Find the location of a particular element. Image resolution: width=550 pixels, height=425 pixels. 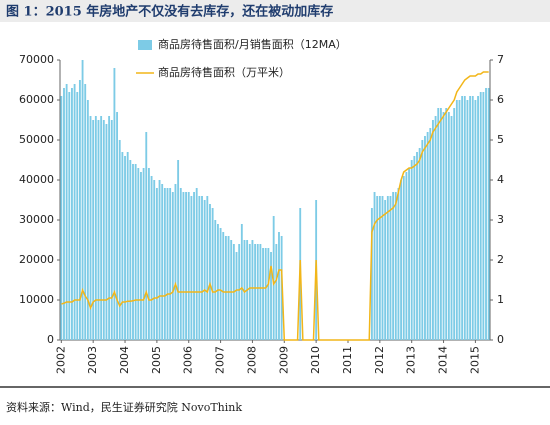

x-tick-label: 2015 is located at coordinates (474, 360).